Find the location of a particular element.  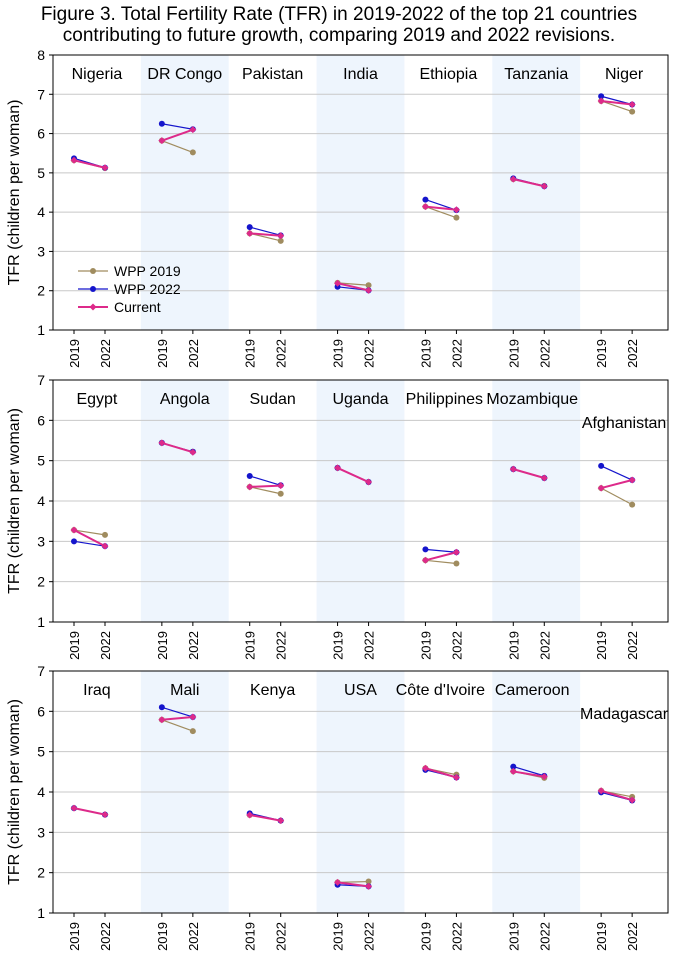

legend-label: WPP 2019 is located at coordinates (147, 271).